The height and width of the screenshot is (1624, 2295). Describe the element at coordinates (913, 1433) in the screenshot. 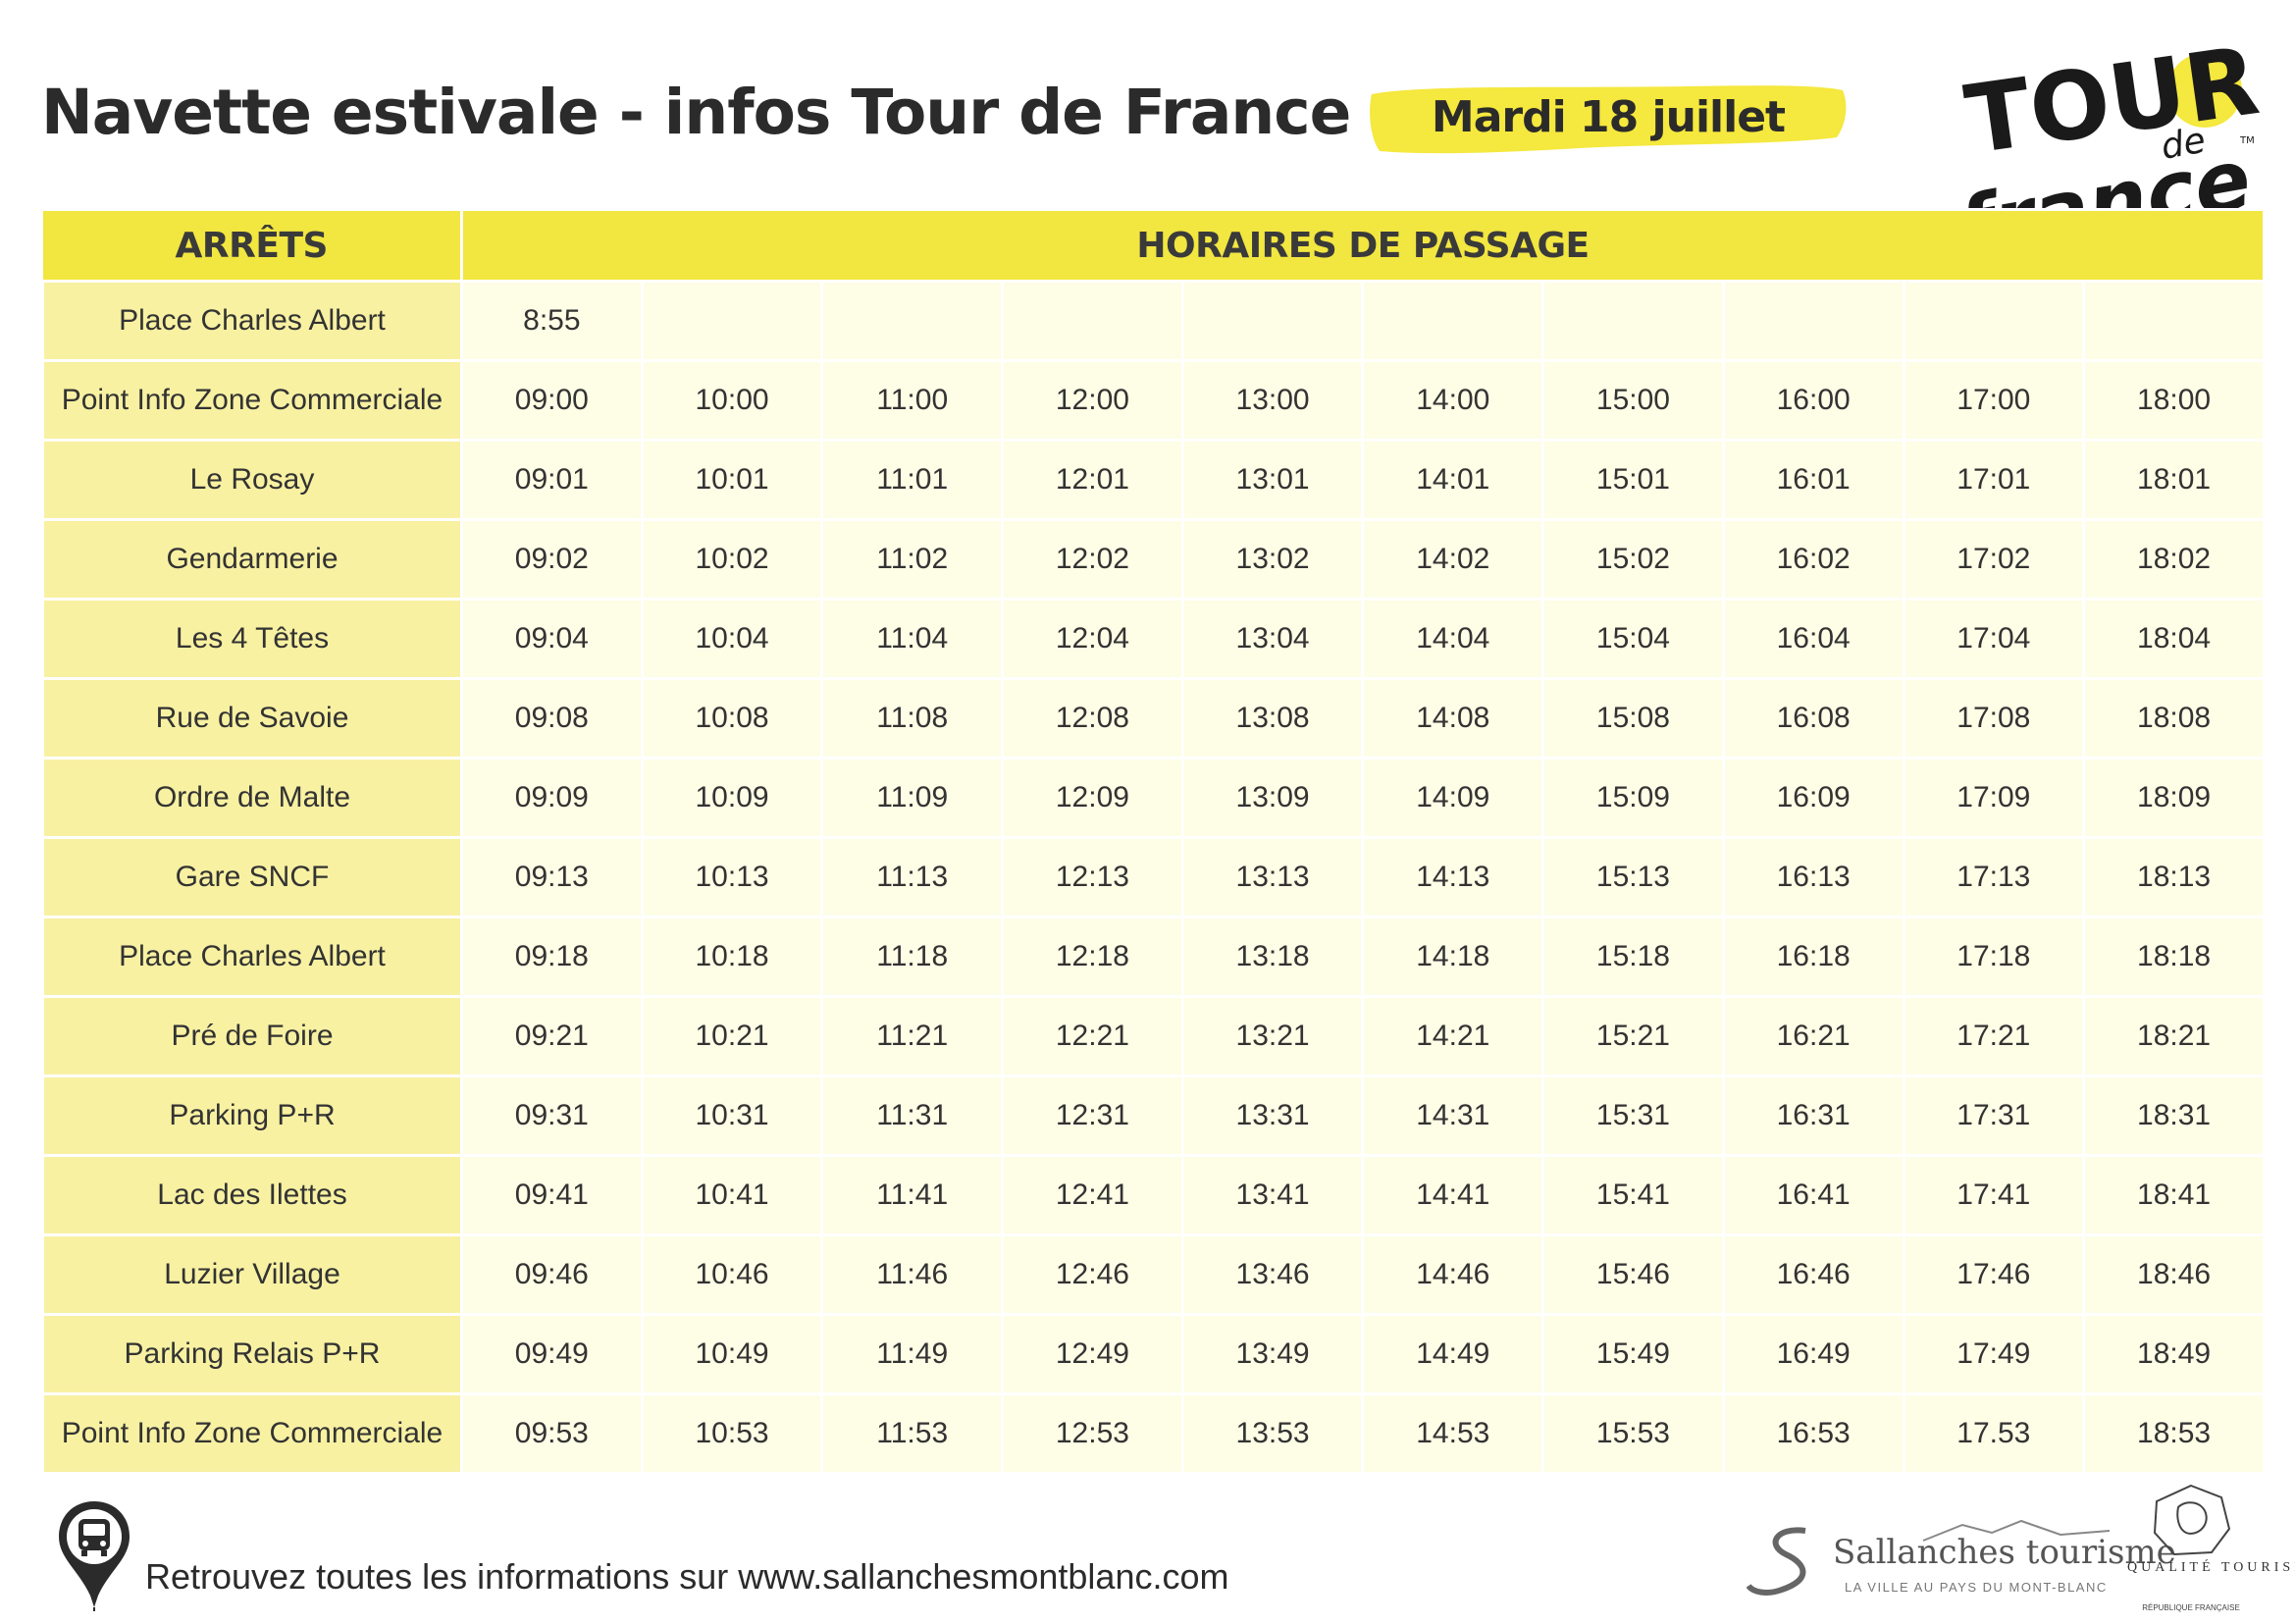

I see `departure-time: 11:53` at that location.